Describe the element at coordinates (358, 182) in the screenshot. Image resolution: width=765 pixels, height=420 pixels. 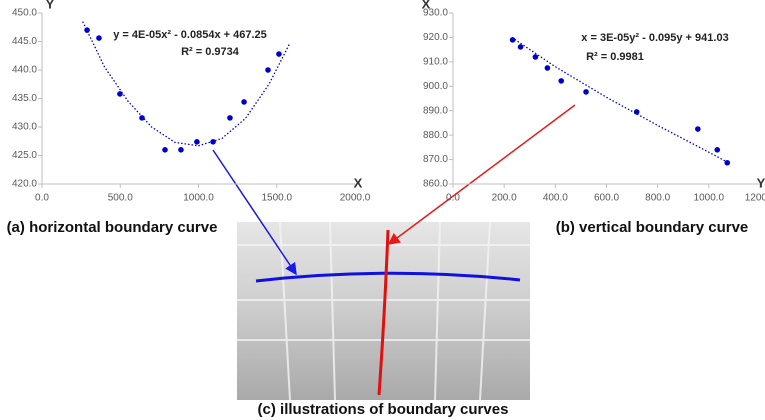
I see `x-axis-title: X` at that location.